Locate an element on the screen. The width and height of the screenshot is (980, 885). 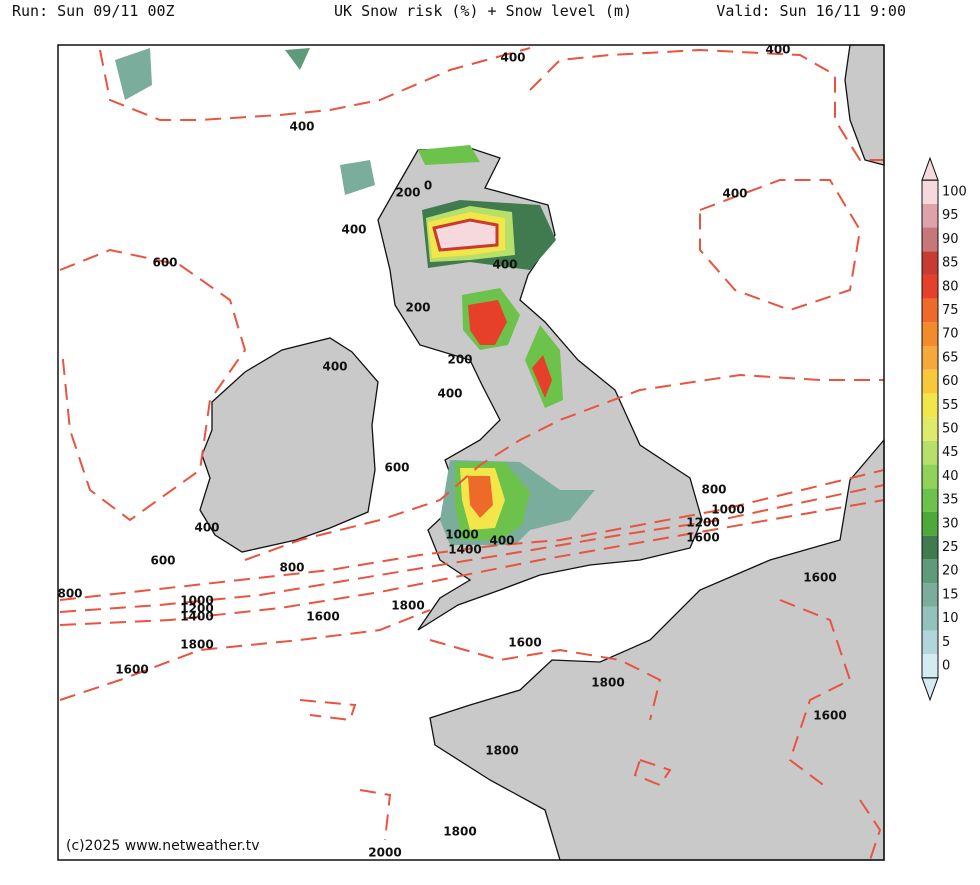
copyright: (c)2025 www.netweather.tv is located at coordinates (163, 846).